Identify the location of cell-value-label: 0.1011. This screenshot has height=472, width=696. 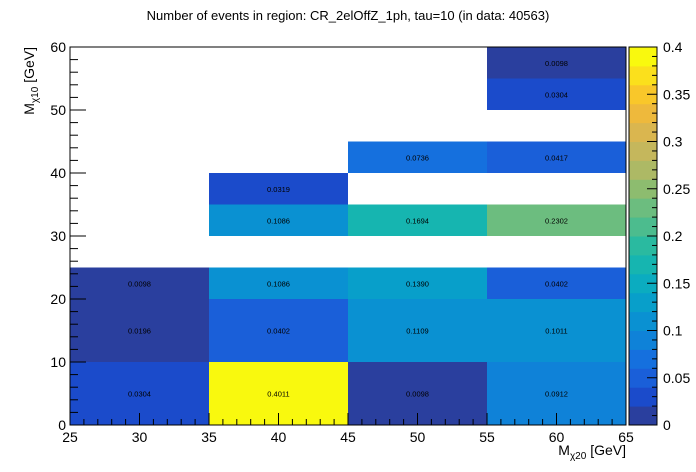
(556, 331).